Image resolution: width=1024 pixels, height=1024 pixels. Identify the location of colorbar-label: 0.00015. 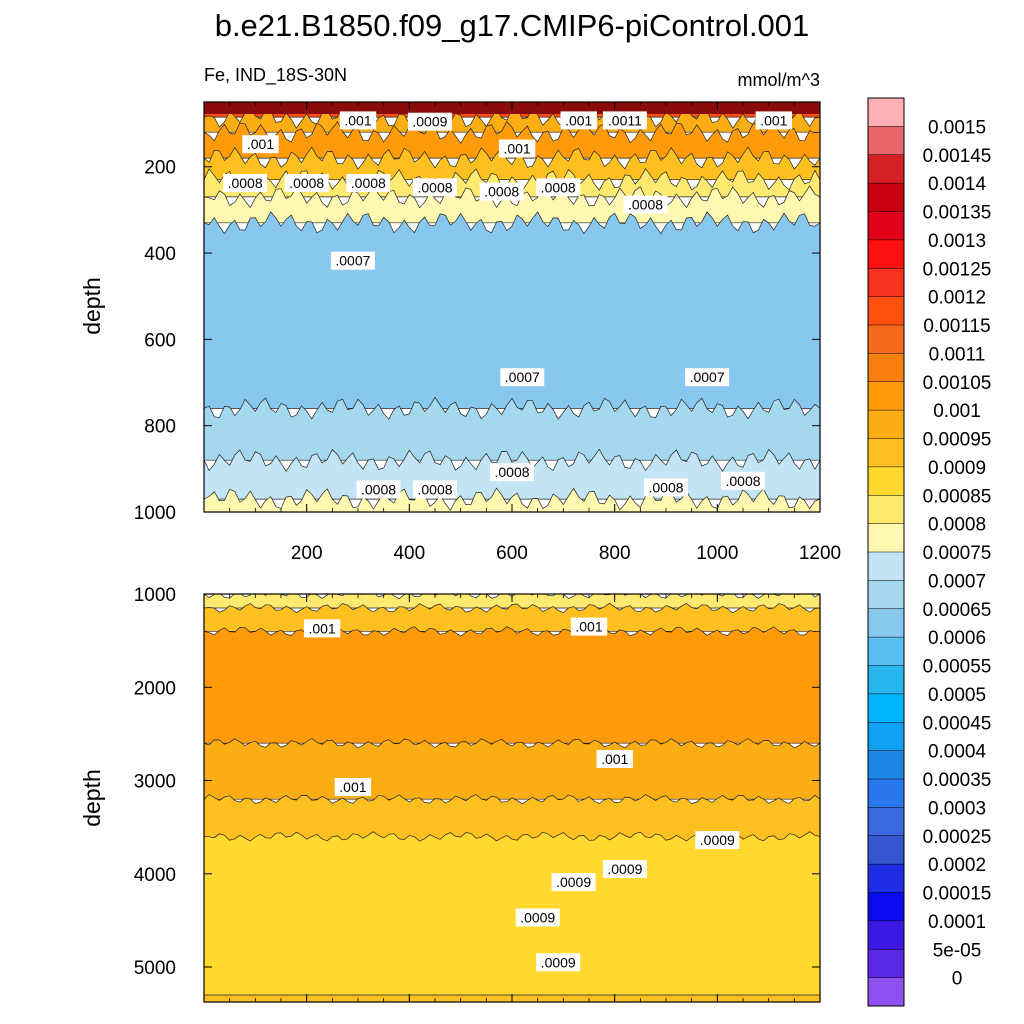
(957, 894).